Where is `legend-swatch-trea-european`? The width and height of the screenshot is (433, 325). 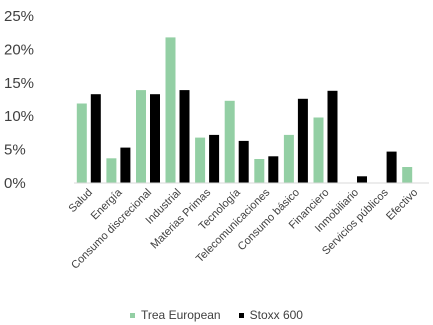
legend-swatch-trea-european is located at coordinates (132, 315).